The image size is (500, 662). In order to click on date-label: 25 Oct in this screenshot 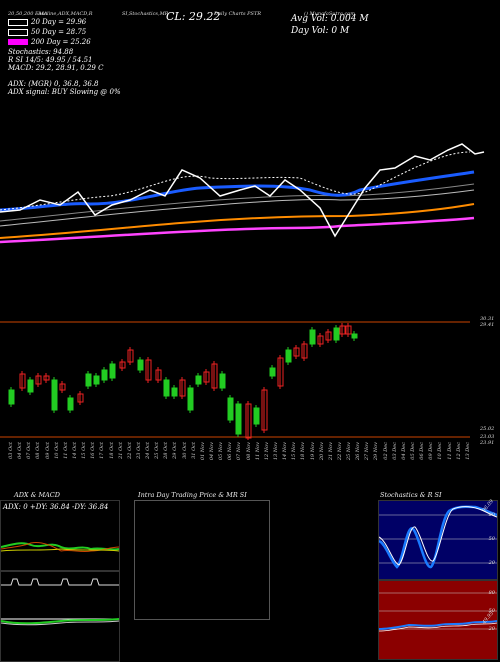, I will do `click(157, 450)`.